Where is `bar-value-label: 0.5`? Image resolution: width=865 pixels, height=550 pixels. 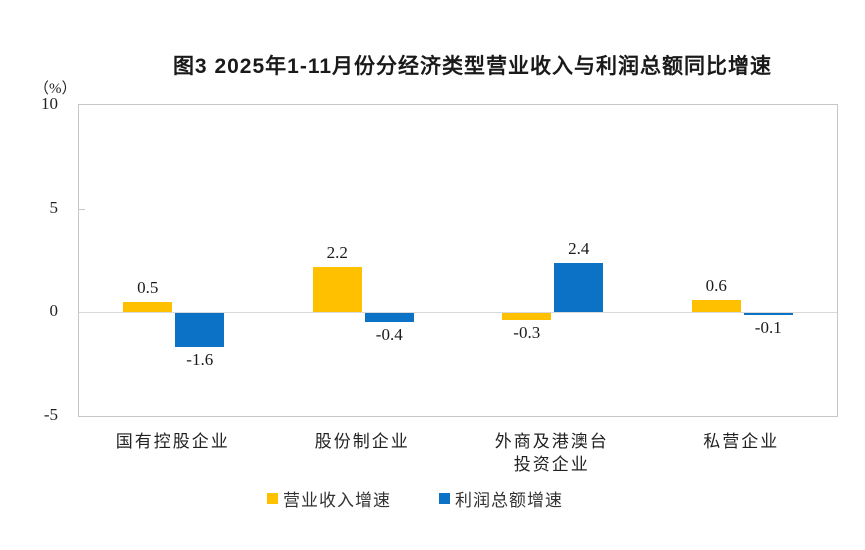 bar-value-label: 0.5 is located at coordinates (148, 287).